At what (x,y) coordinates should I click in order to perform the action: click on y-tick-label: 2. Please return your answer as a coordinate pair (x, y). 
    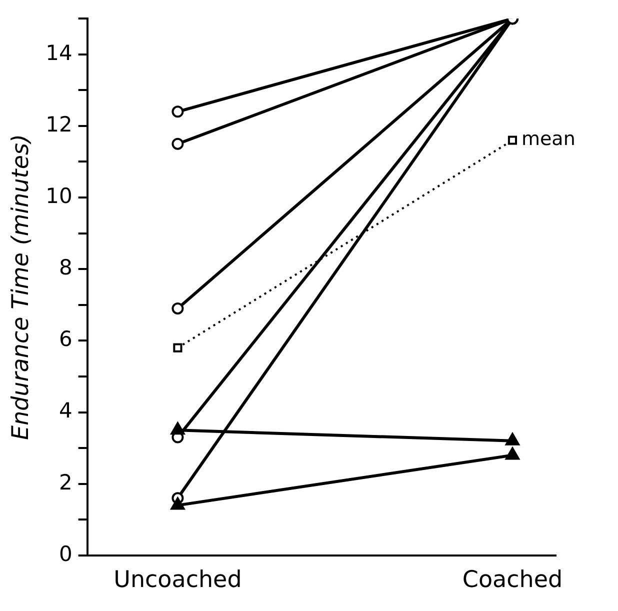
    Looking at the image, I should click on (65, 482).